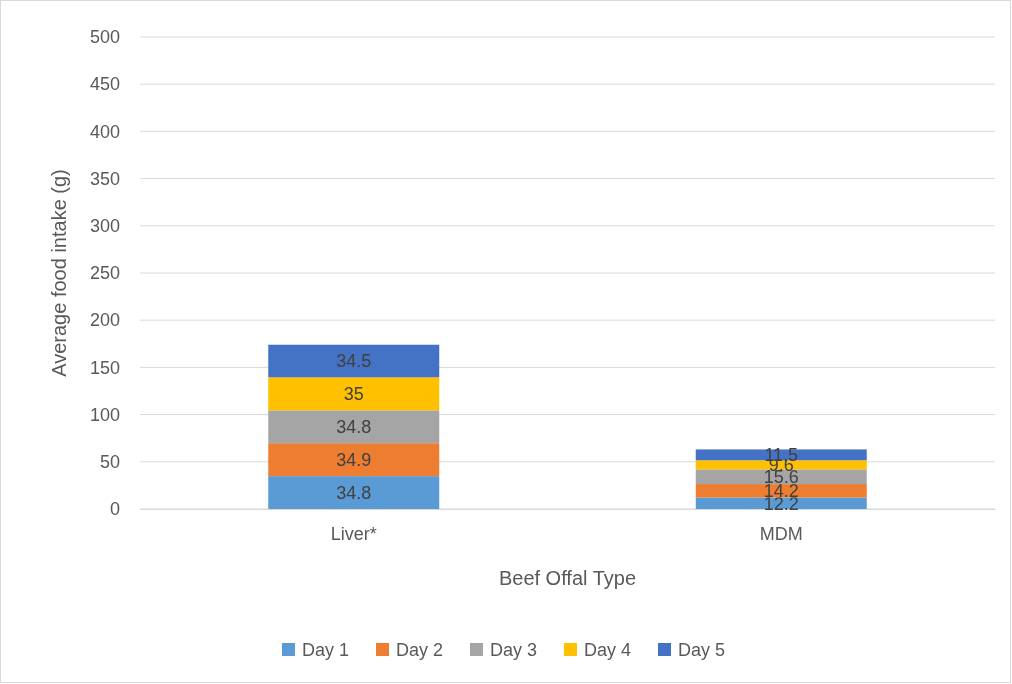  Describe the element at coordinates (104, 320) in the screenshot. I see `y-tick-label: 200` at that location.